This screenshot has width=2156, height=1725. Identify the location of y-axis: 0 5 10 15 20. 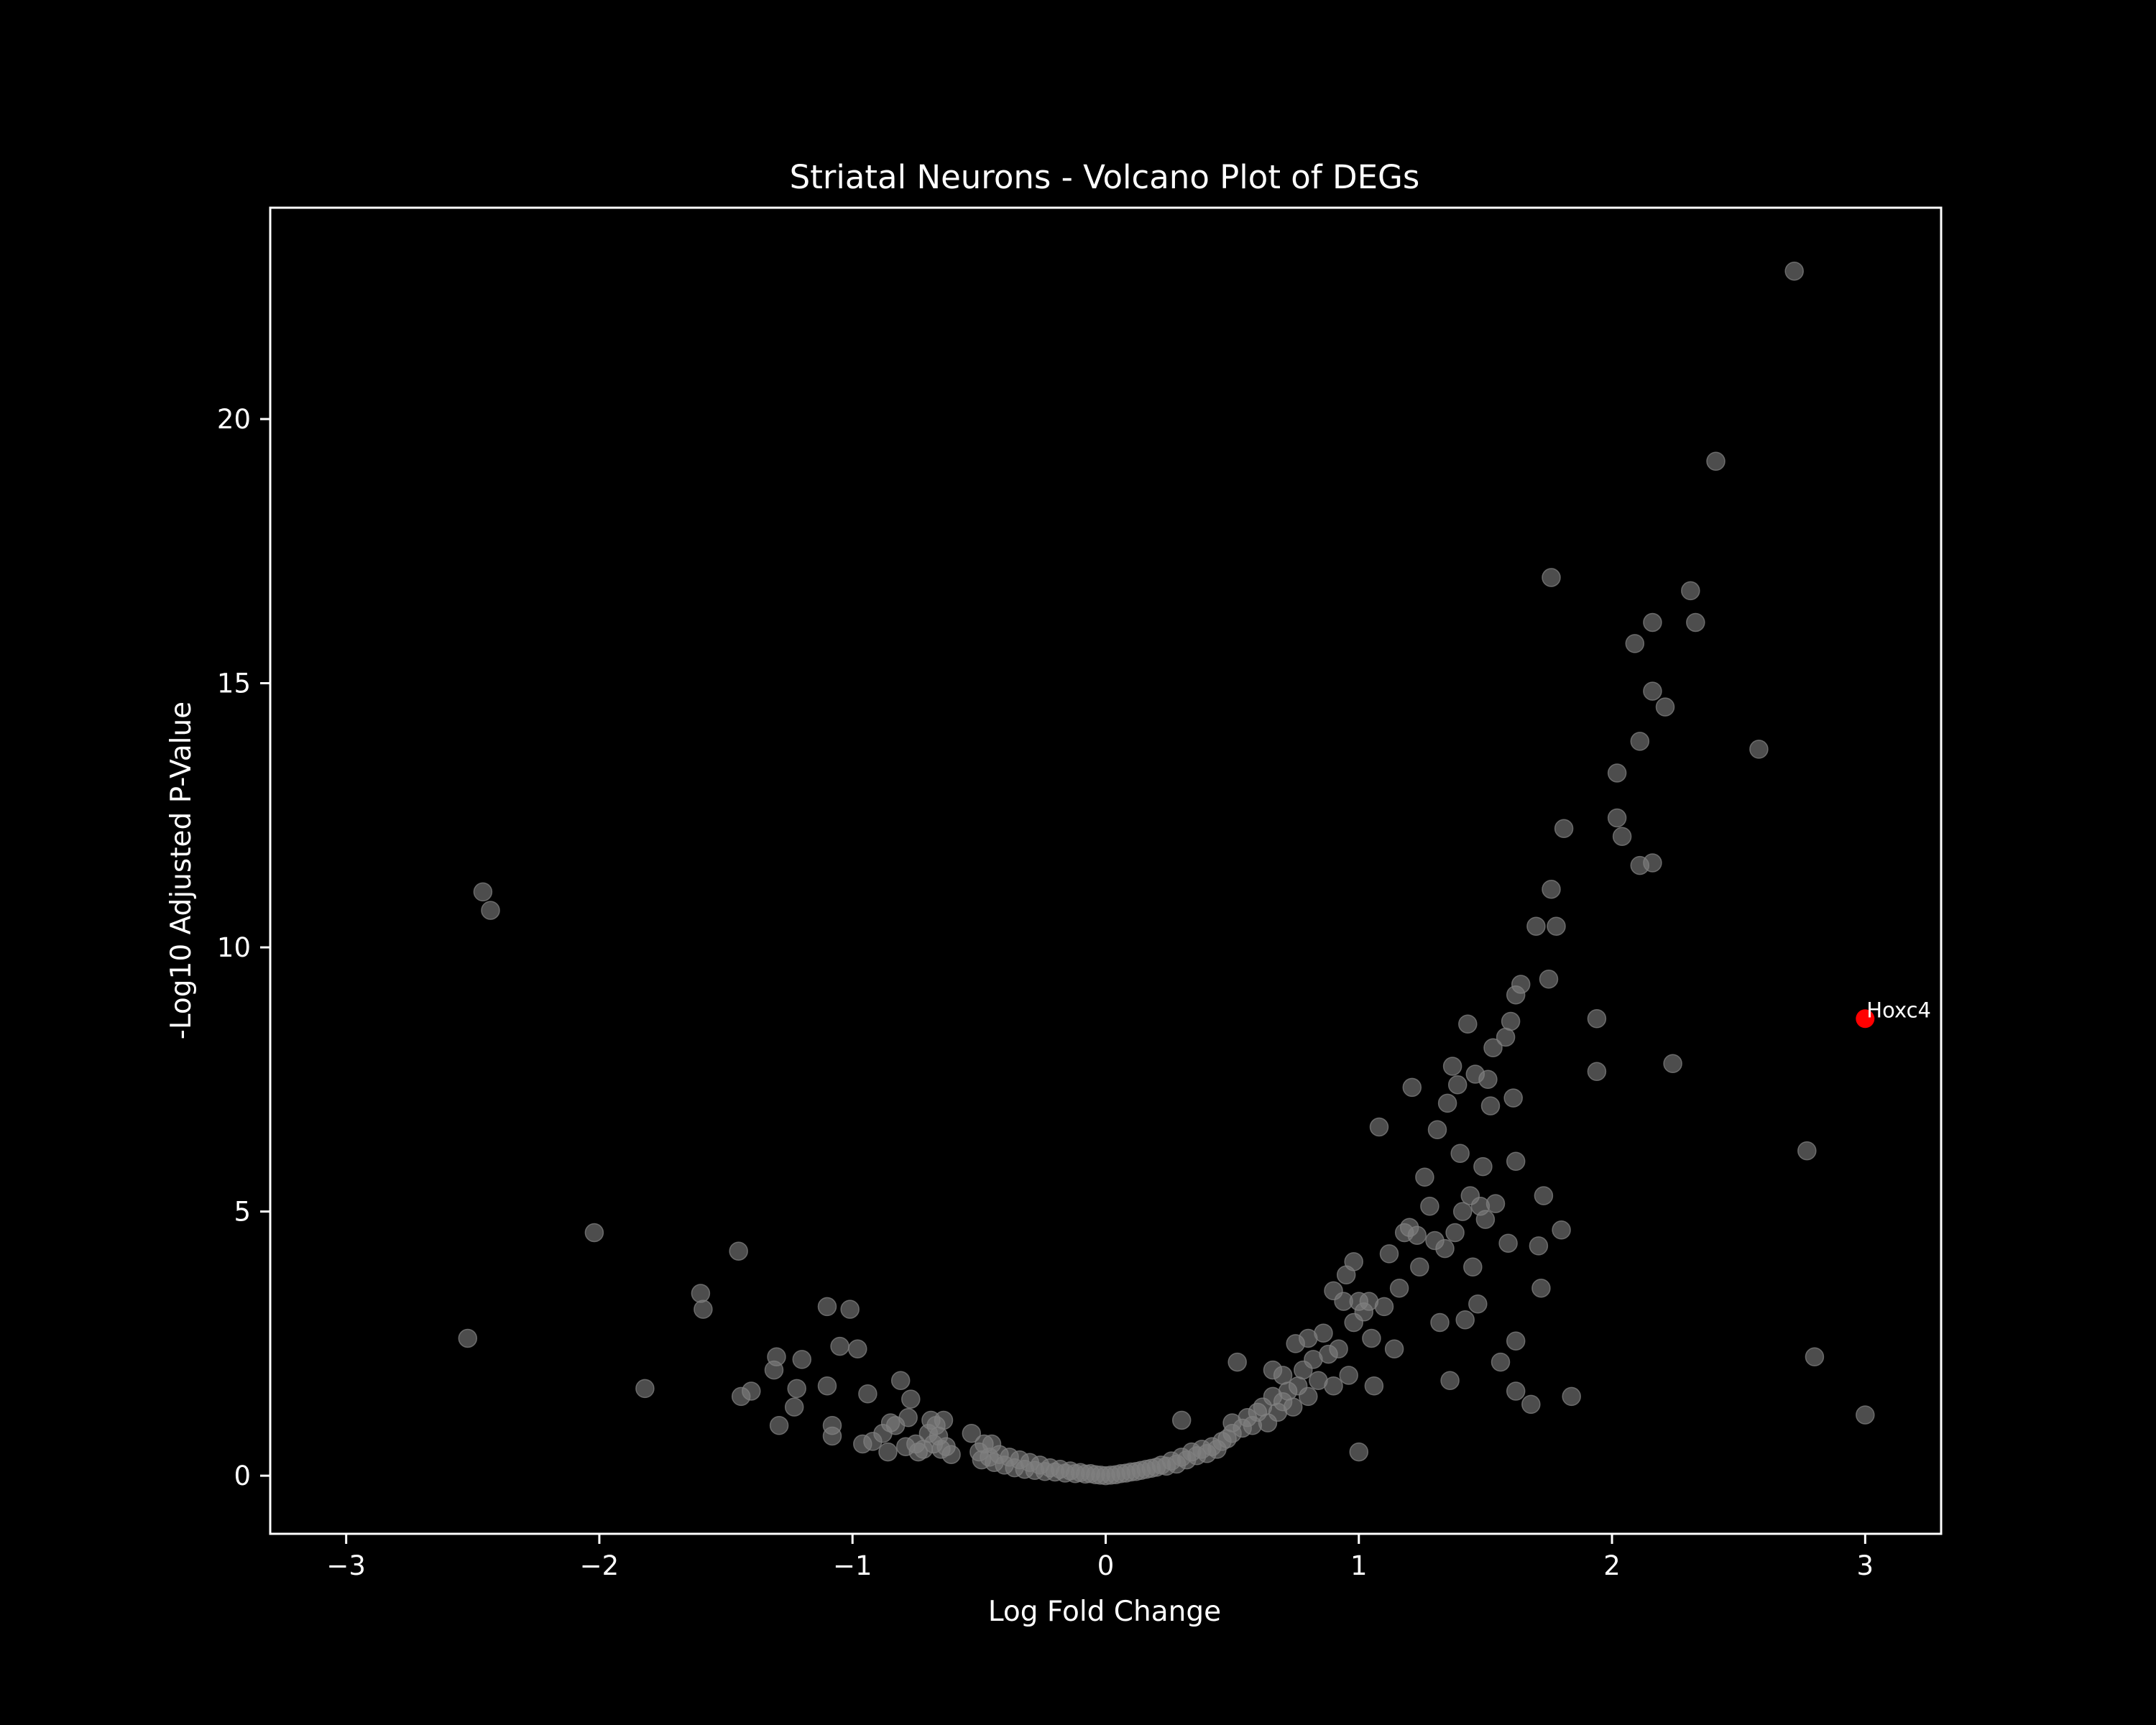
(243, 947).